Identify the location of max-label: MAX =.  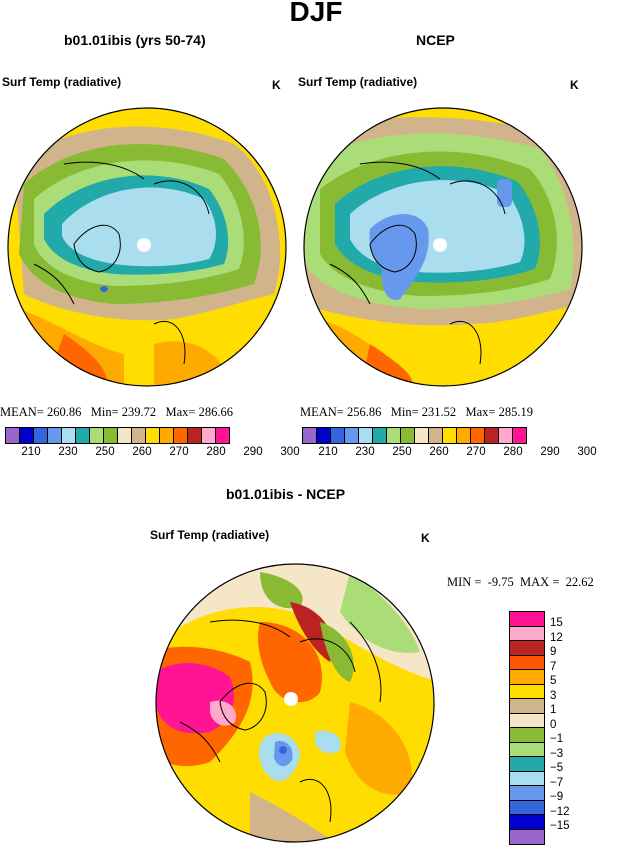
(540, 582).